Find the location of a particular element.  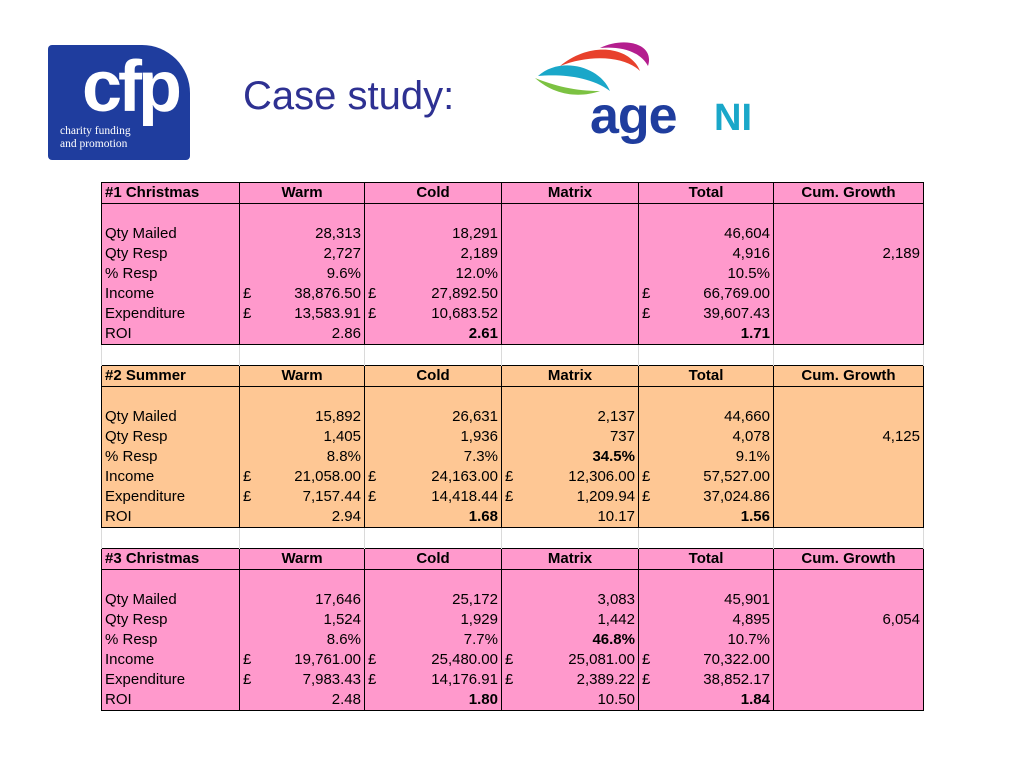

amount-value: 37,024.86 is located at coordinates (736, 496).